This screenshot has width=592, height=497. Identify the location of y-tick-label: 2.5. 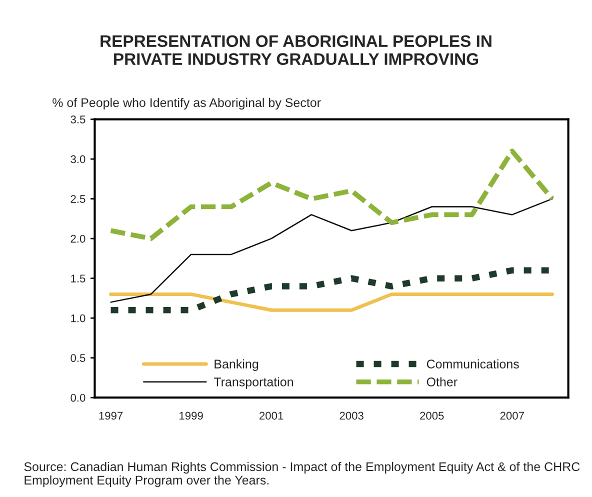
(78, 199).